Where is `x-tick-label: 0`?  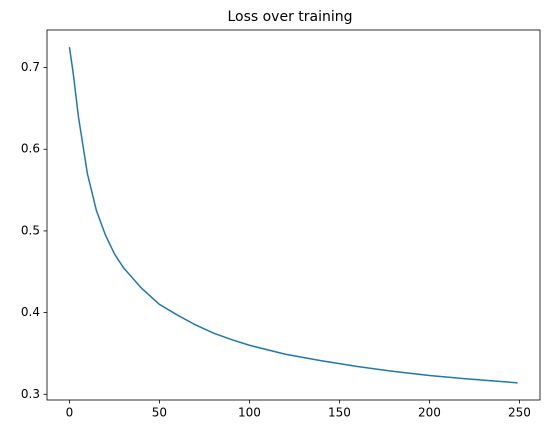 x-tick-label: 0 is located at coordinates (70, 413).